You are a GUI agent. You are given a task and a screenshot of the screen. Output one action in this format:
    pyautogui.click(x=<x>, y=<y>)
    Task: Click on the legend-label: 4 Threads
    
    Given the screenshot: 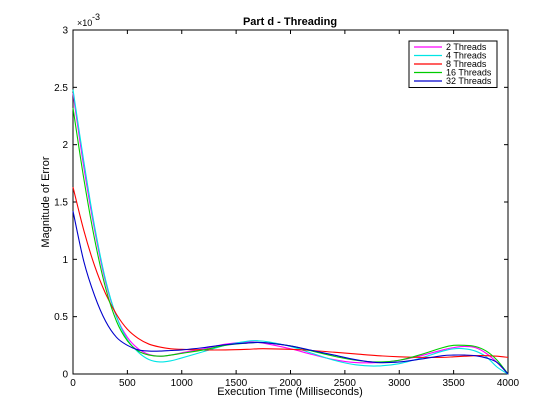 What is the action you would take?
    pyautogui.click(x=466, y=56)
    